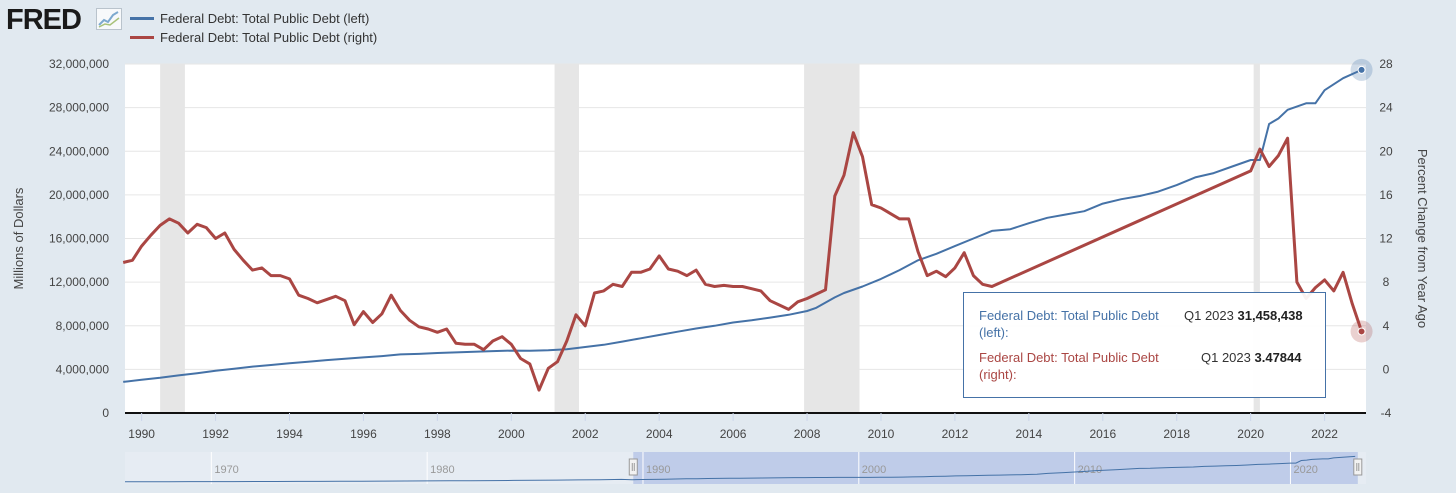 Image resolution: width=1456 pixels, height=493 pixels. I want to click on y-right-tick-label: 20, so click(1386, 151).